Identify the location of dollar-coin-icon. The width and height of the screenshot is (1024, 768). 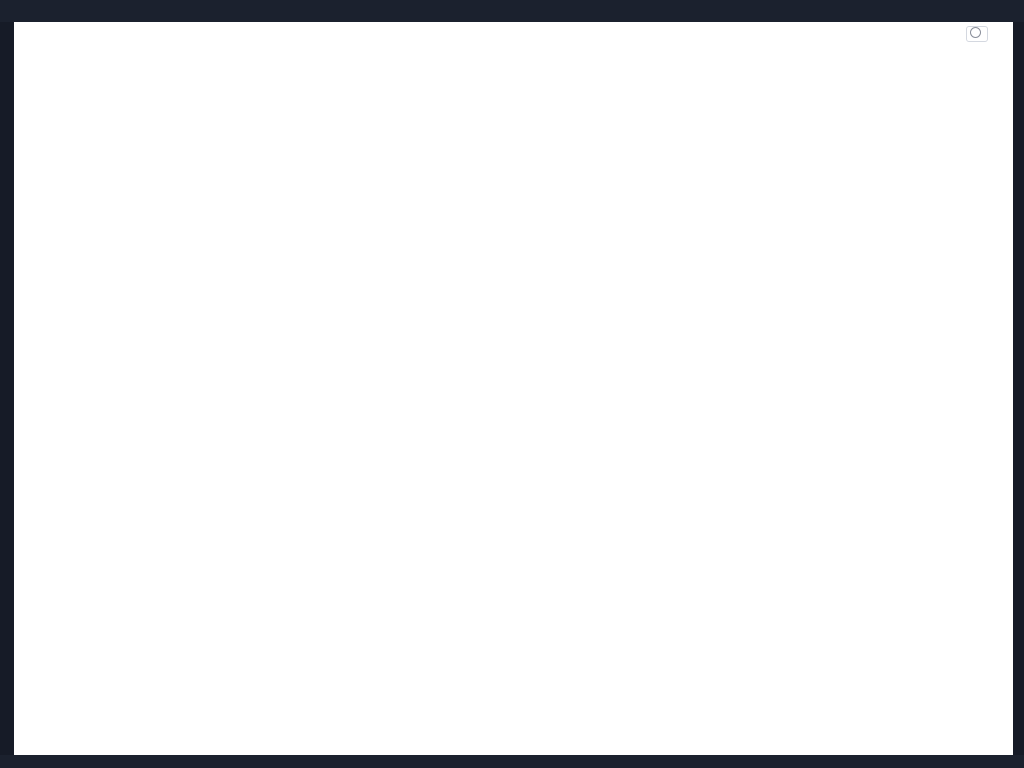
(975, 32).